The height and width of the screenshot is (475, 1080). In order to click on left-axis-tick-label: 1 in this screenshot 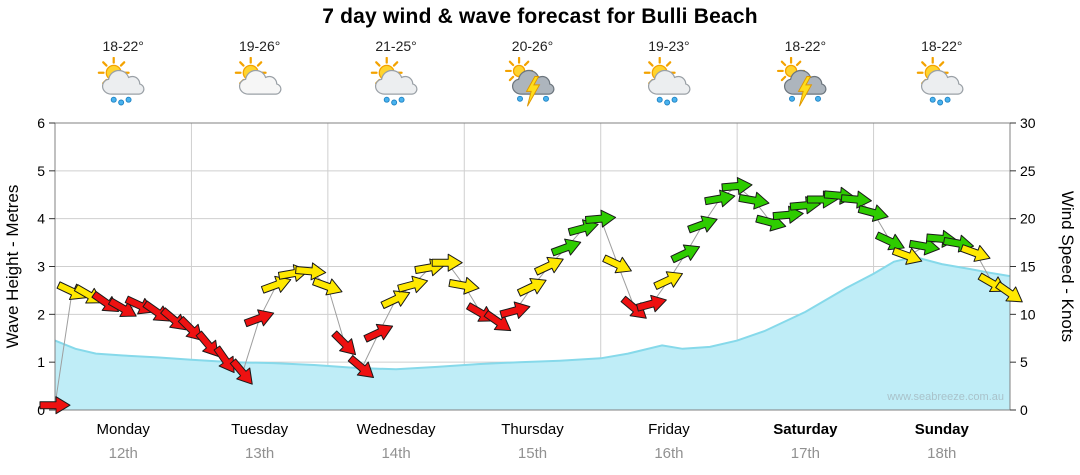, I will do `click(41, 362)`.